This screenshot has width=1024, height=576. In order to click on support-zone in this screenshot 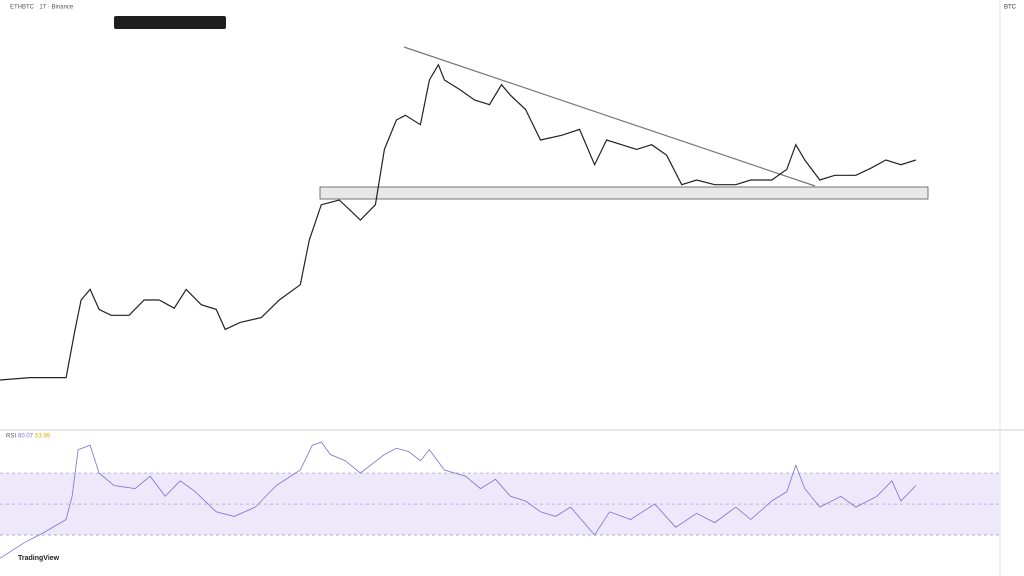, I will do `click(624, 193)`.